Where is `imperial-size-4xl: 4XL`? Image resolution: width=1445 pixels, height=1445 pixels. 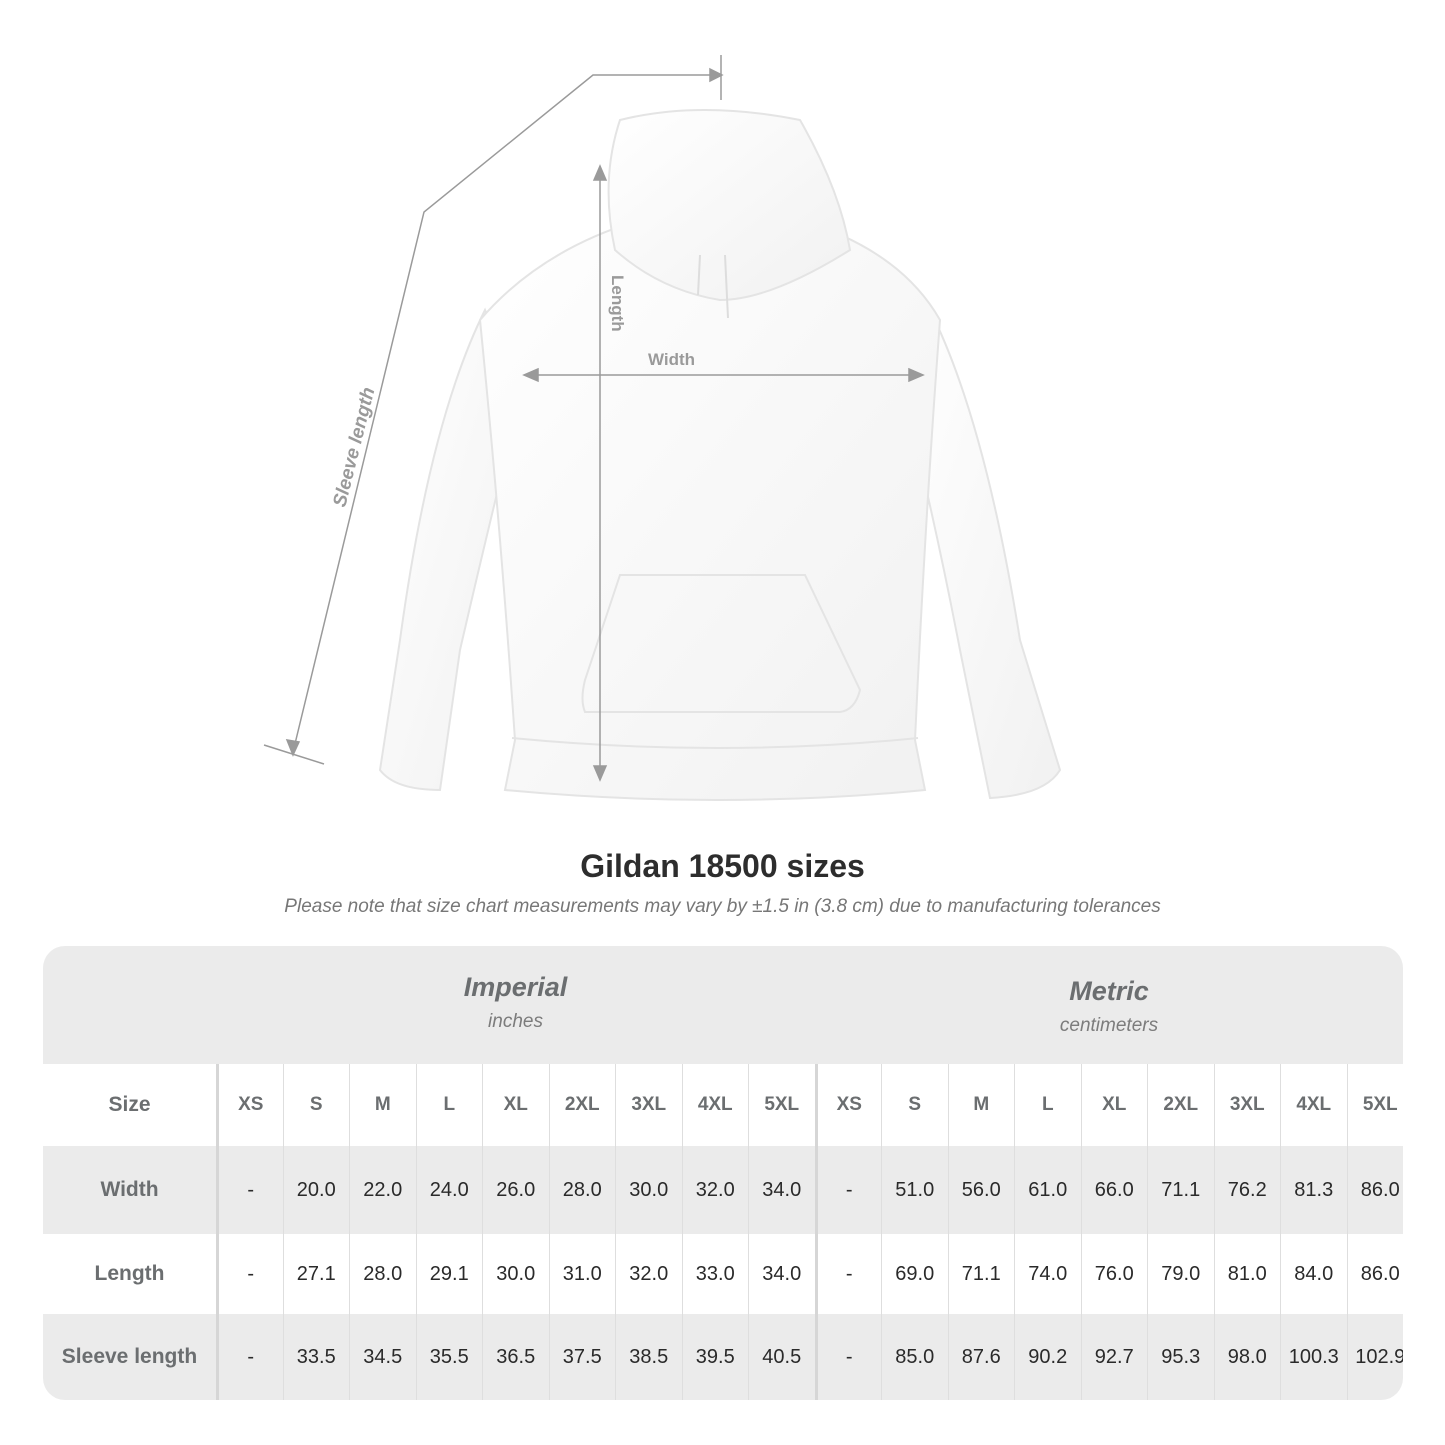
imperial-size-4xl: 4XL is located at coordinates (715, 1105).